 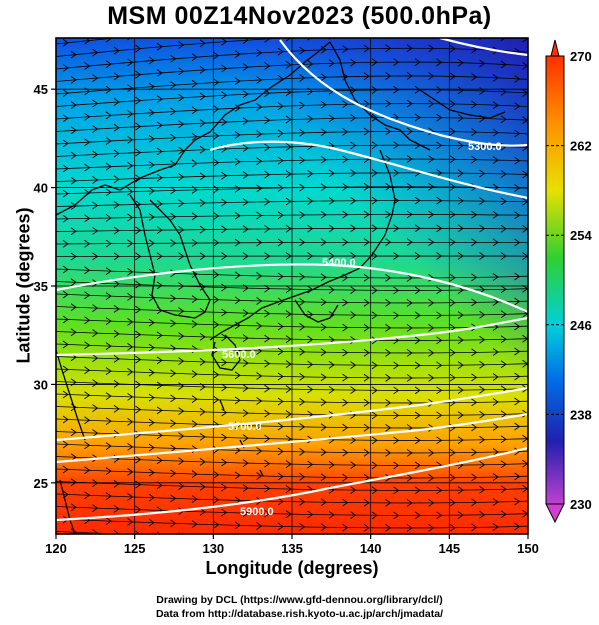 I want to click on contour-label-5600: 5600.0, so click(x=239, y=355).